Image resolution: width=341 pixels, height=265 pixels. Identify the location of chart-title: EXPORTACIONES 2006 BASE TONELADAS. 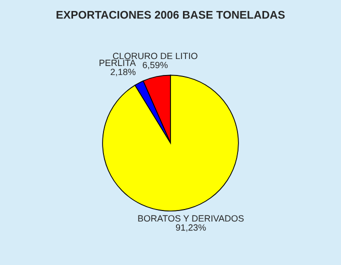
(170, 14).